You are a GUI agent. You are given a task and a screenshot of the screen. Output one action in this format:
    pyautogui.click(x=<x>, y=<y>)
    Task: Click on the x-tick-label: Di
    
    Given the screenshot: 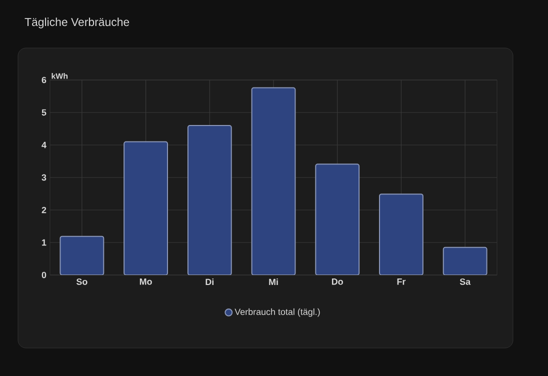 What is the action you would take?
    pyautogui.click(x=210, y=282)
    